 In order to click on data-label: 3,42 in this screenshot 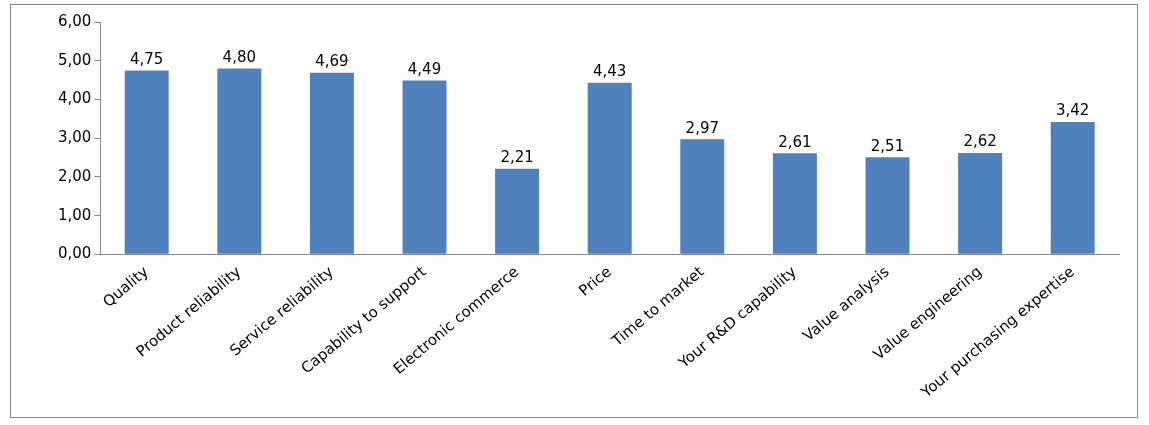, I will do `click(1073, 110)`.